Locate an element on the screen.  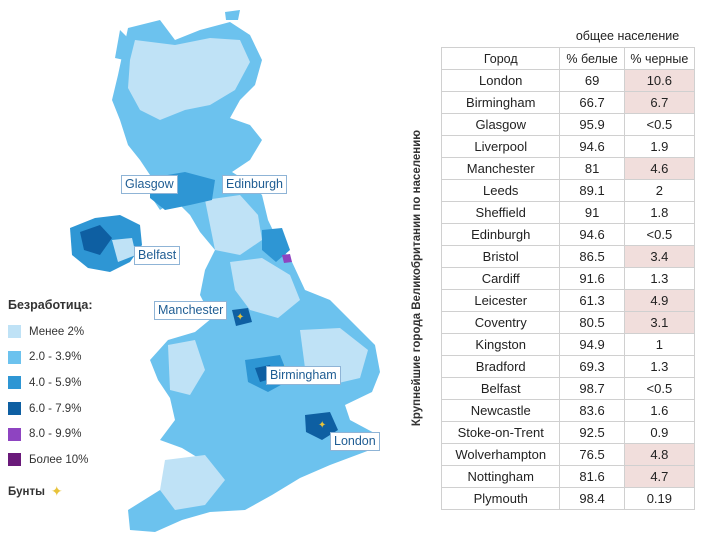
legend-item: 6.0 - 7.9% is located at coordinates (78, 409).